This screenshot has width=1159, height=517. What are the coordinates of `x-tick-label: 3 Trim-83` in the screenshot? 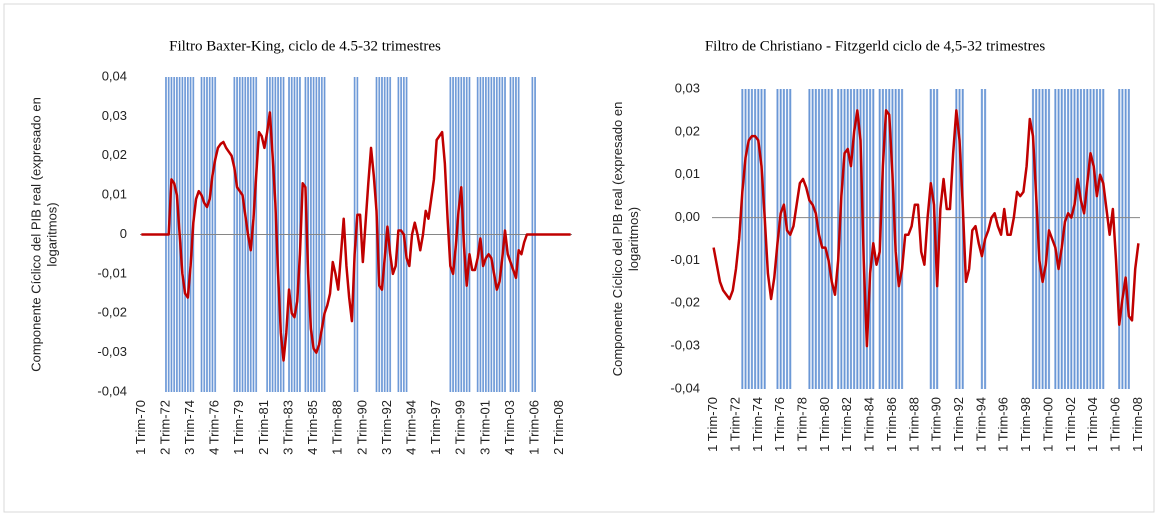 It's located at (287, 427).